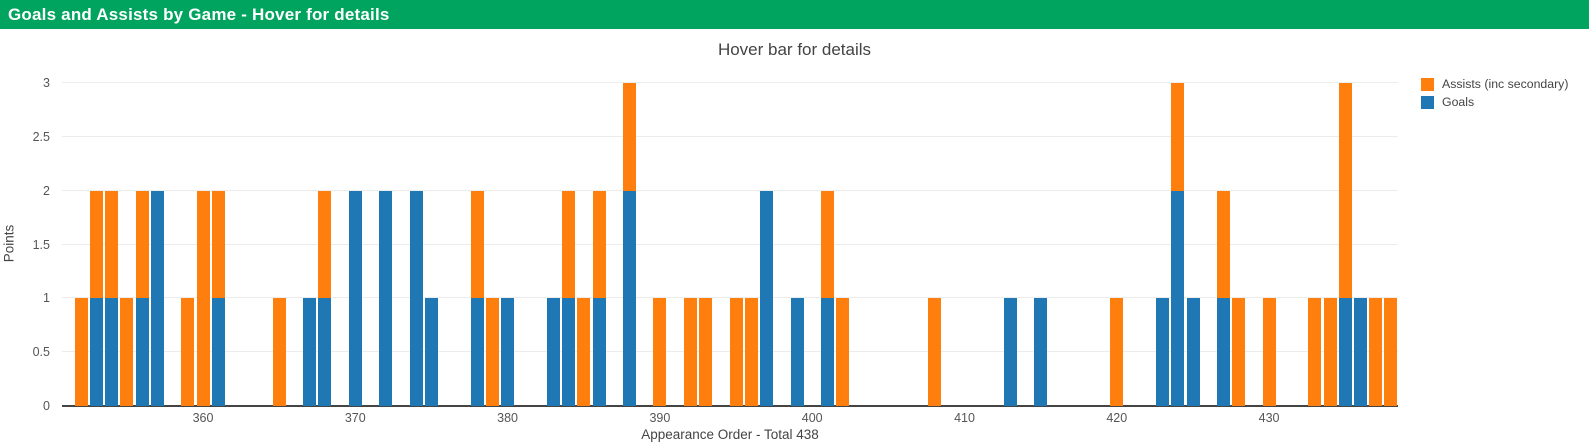 This screenshot has width=1589, height=445. Describe the element at coordinates (41, 136) in the screenshot. I see `y-tick-label: 2.5` at that location.